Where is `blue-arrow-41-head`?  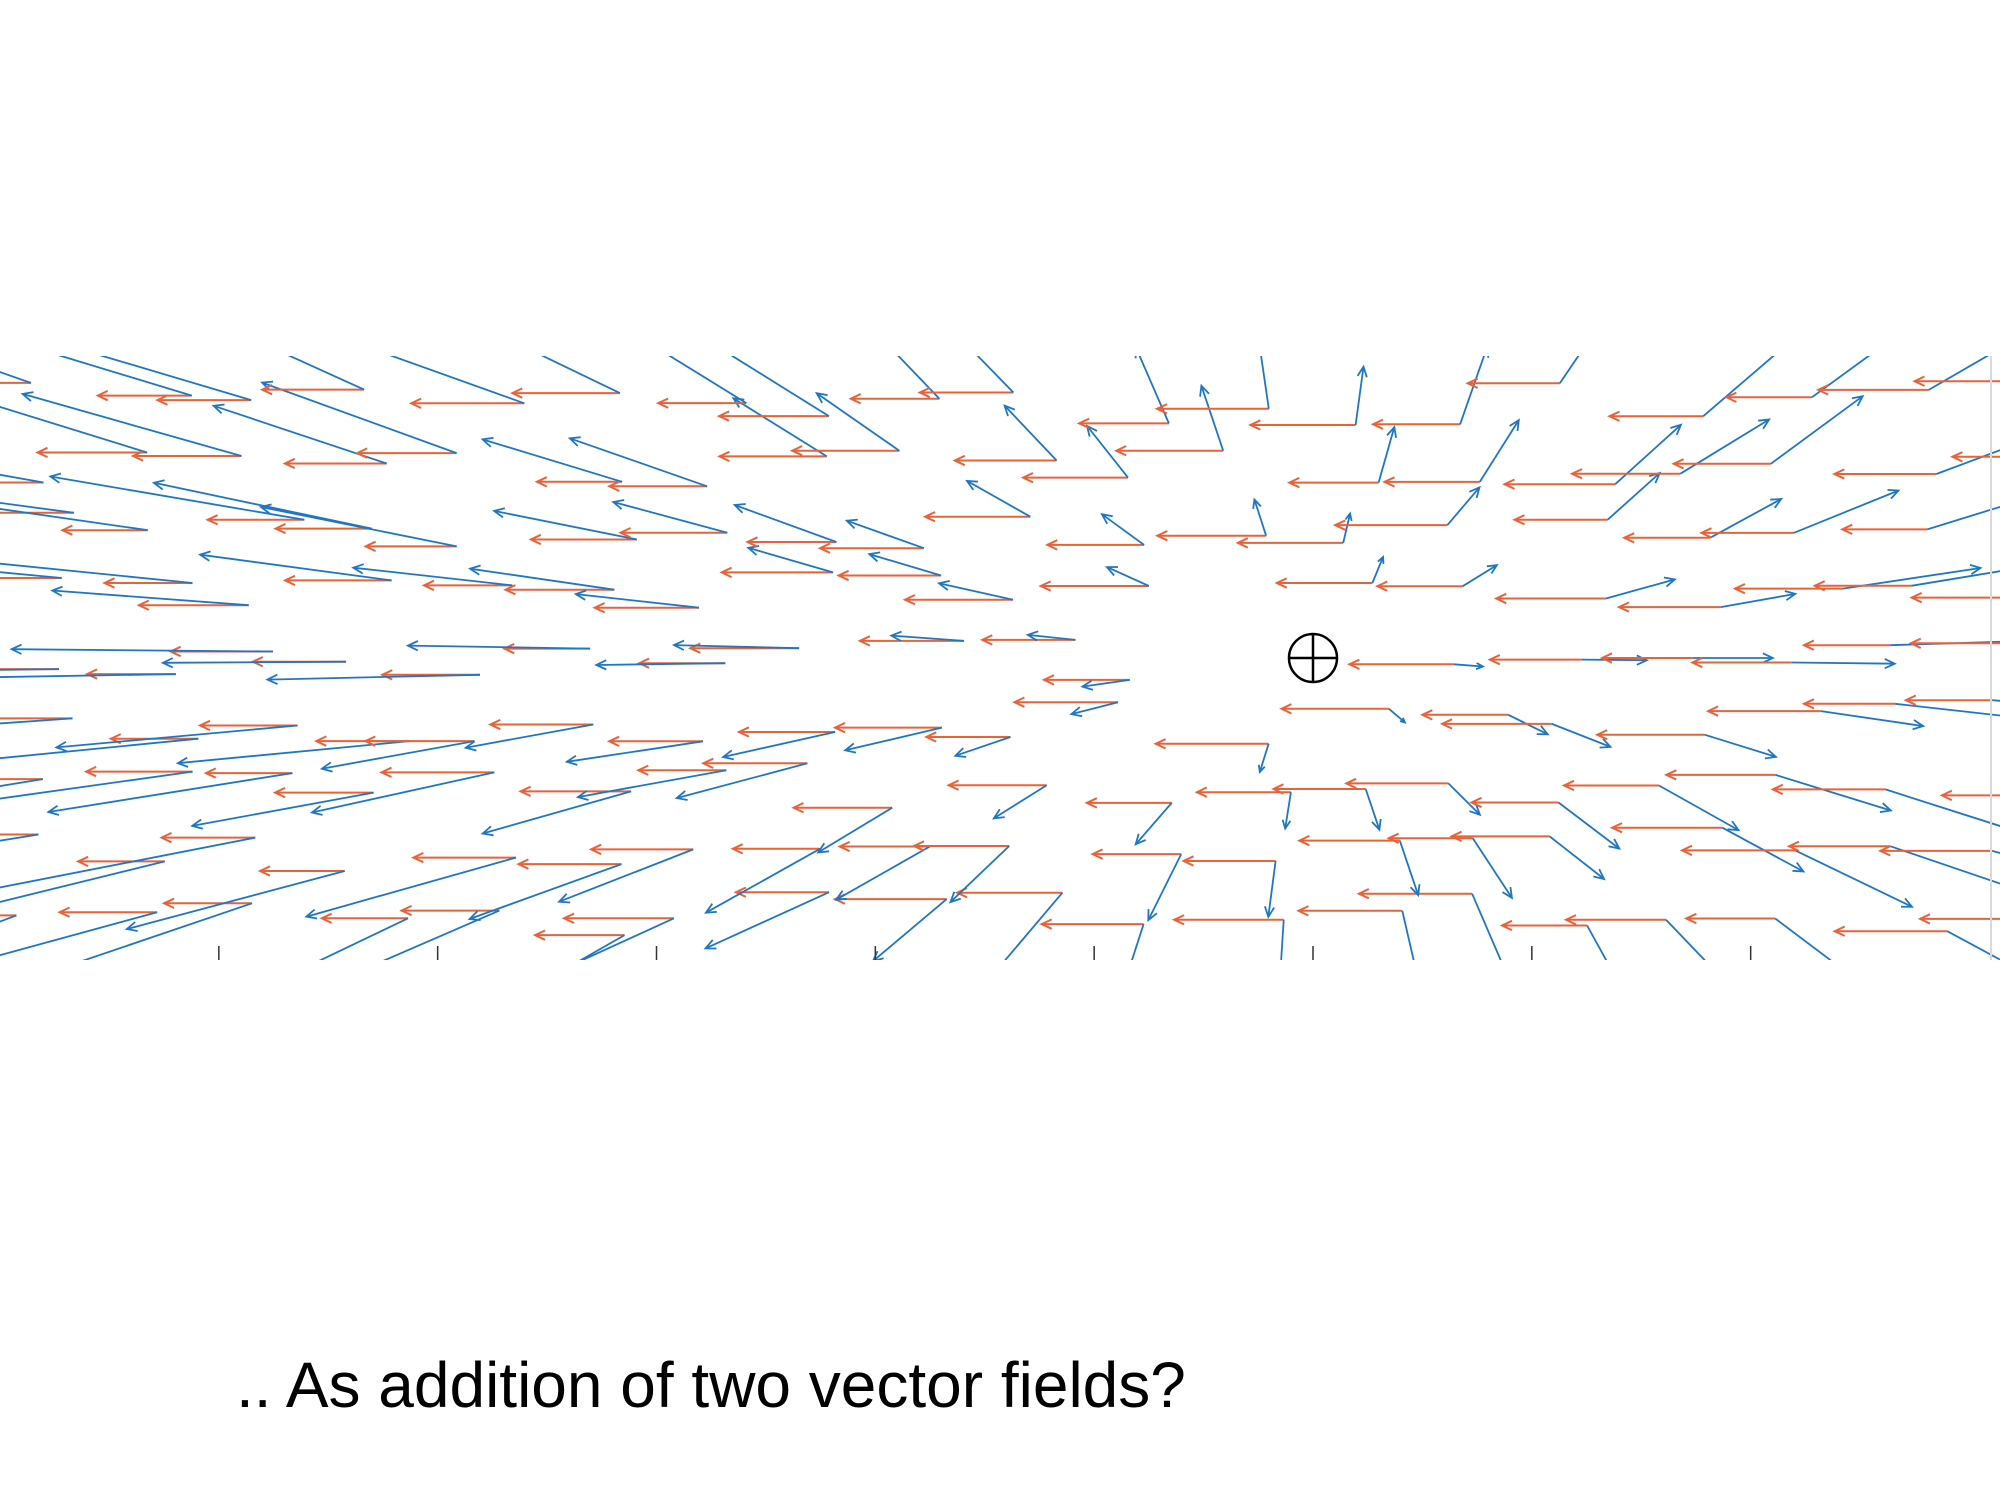 blue-arrow-41-head is located at coordinates (197, 824).